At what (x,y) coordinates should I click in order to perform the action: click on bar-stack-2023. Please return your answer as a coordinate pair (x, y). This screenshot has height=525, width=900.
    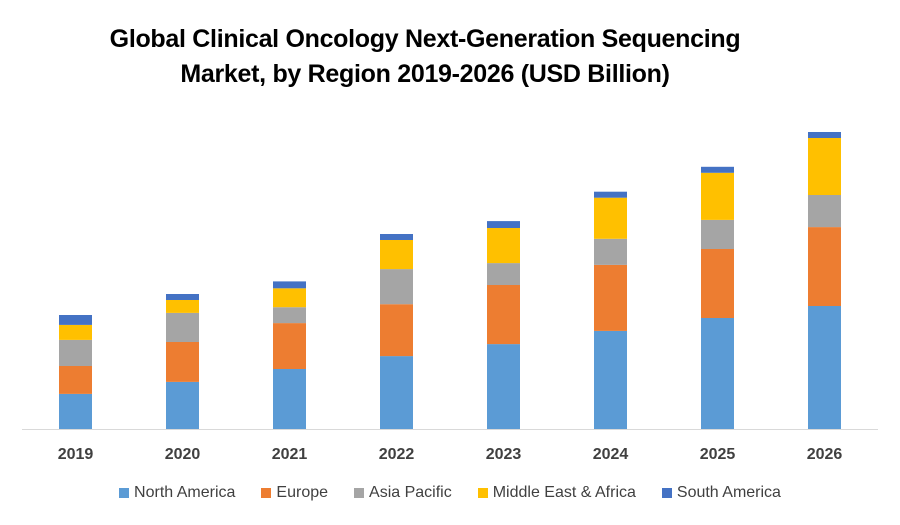
    Looking at the image, I should click on (503, 325).